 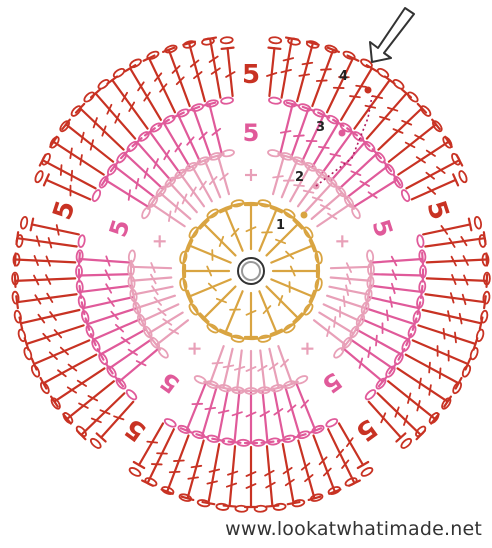 I want to click on round-label-2: 2, so click(x=299, y=177).